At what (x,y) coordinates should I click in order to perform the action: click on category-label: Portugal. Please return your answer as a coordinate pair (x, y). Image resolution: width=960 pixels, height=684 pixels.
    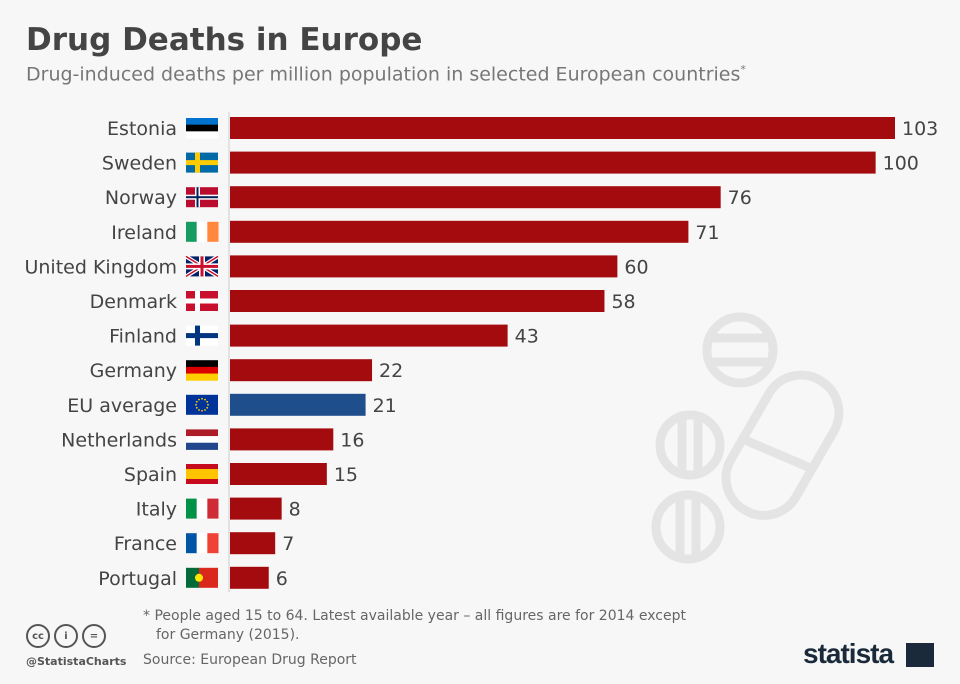
    Looking at the image, I should click on (137, 579).